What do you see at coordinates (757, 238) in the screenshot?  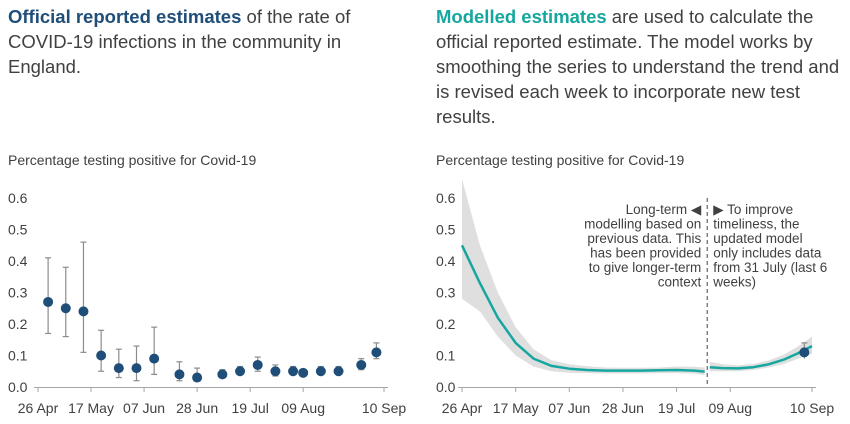 I see `annotation-timeliness-line: updated model` at bounding box center [757, 238].